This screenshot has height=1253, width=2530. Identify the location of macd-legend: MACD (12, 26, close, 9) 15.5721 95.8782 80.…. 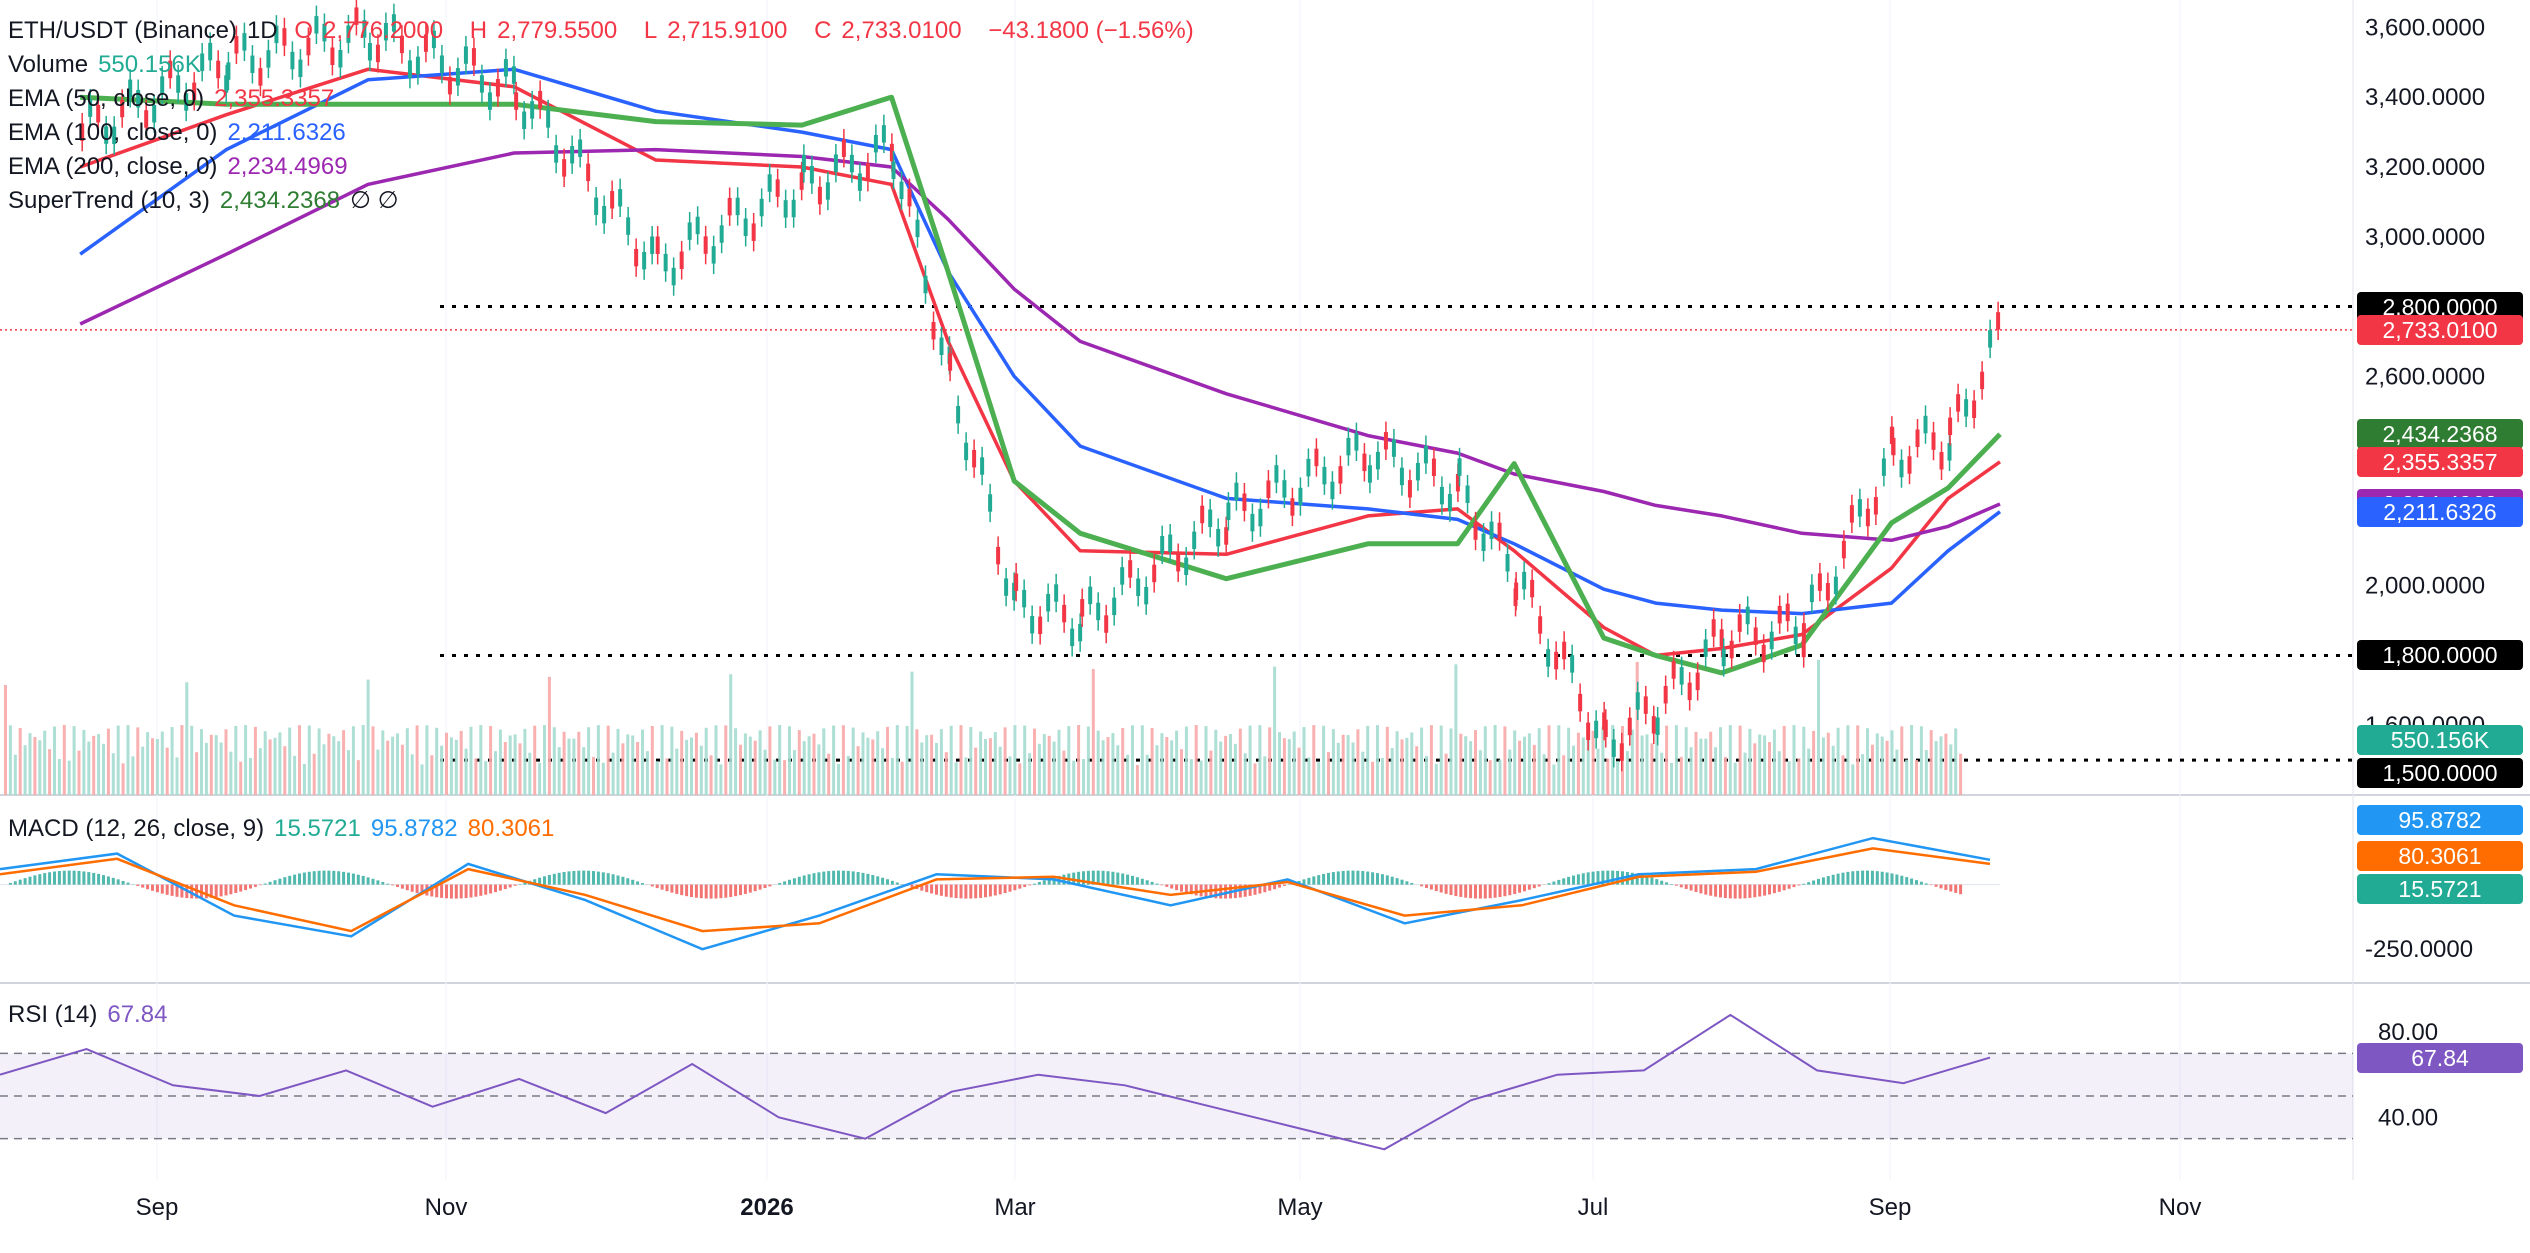
(286, 829).